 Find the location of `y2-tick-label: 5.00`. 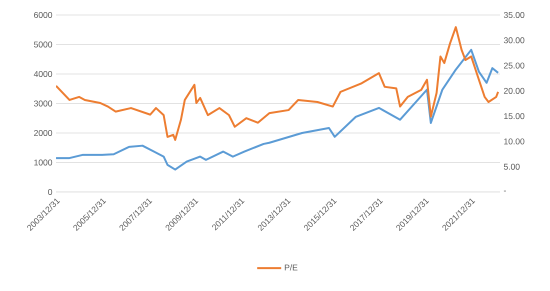

y2-tick-label: 5.00 is located at coordinates (512, 167).